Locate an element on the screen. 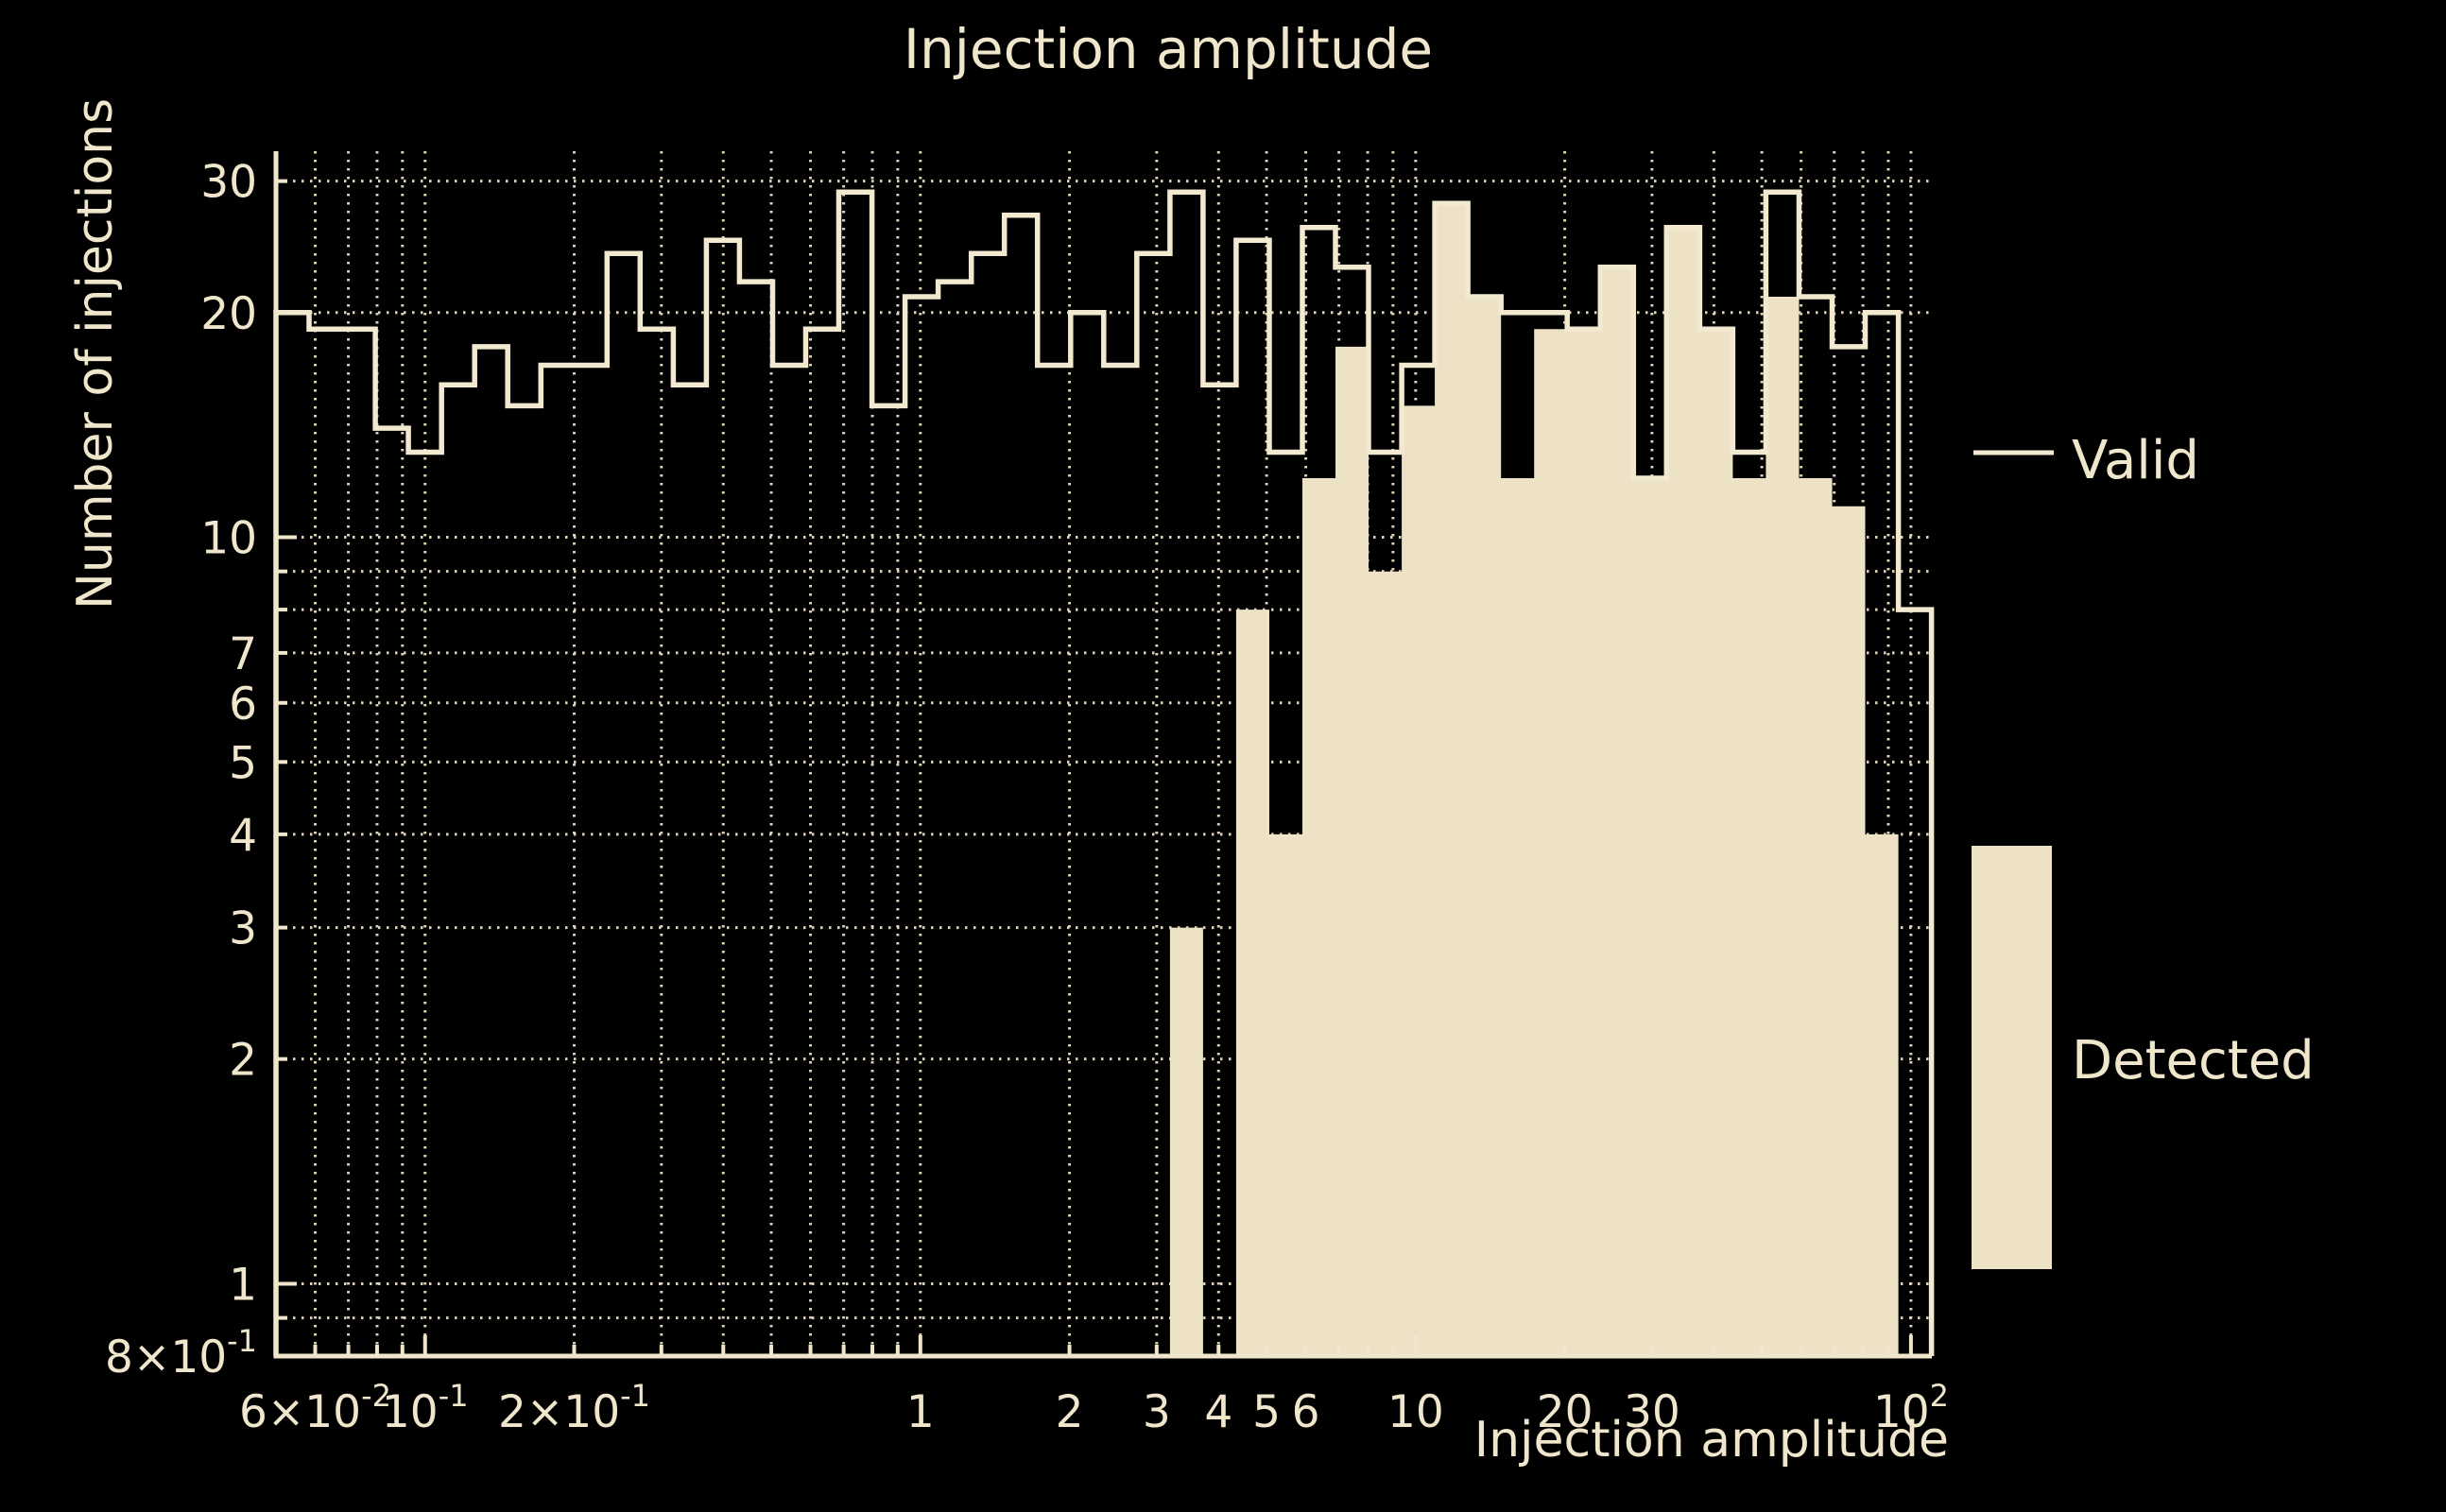 Image resolution: width=2446 pixels, height=1512 pixels. x-tick-label: 4 is located at coordinates (1218, 1412).